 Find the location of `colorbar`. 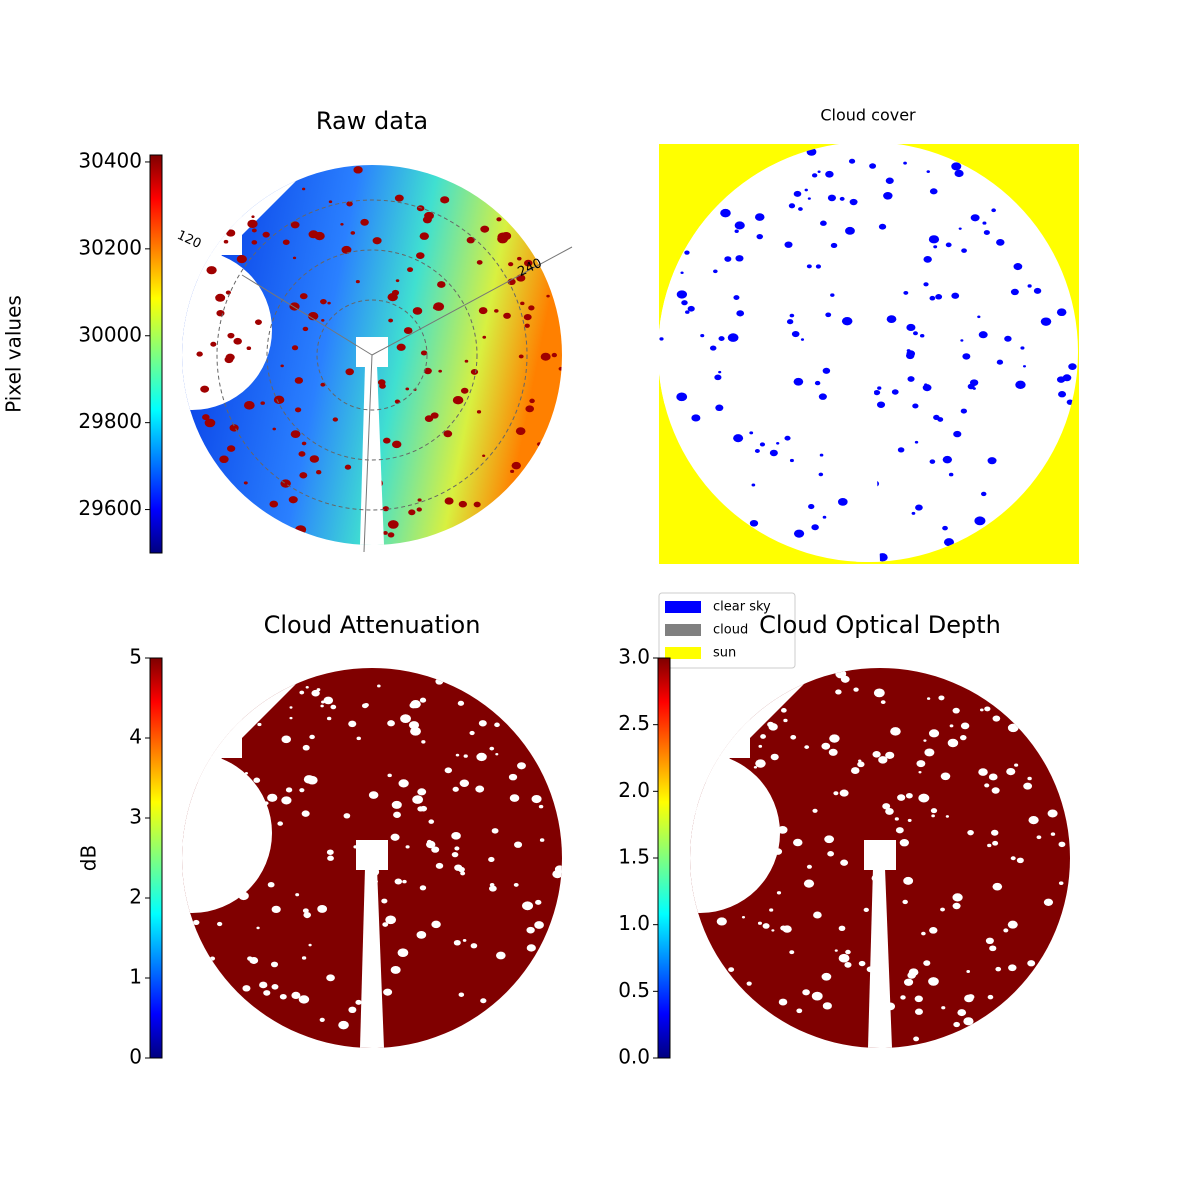

colorbar is located at coordinates (156, 354).